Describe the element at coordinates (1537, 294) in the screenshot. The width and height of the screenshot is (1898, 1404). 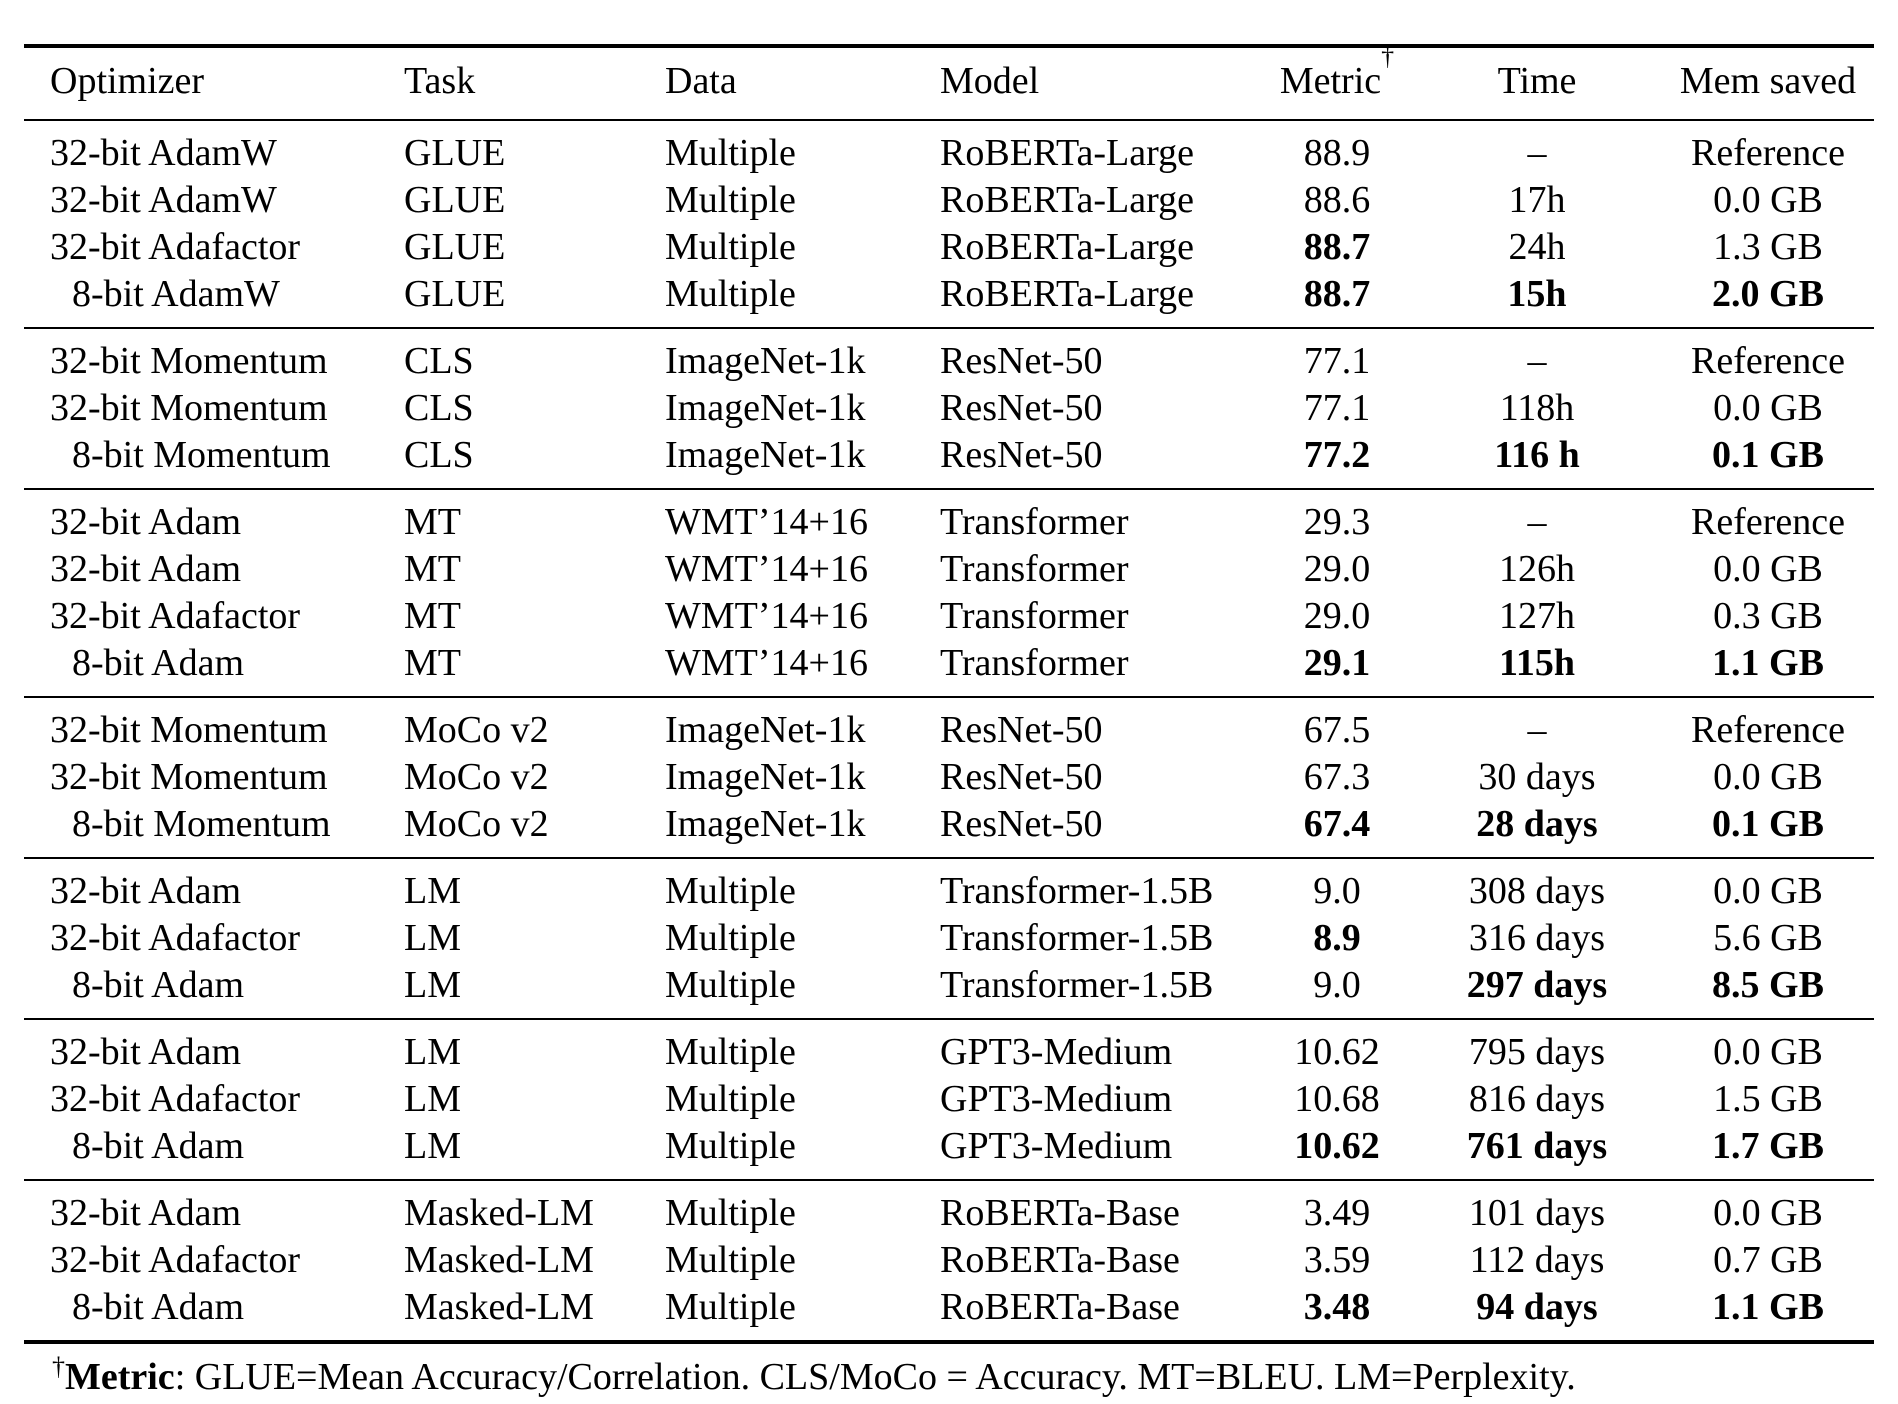
I see `time-cell: 15h` at that location.